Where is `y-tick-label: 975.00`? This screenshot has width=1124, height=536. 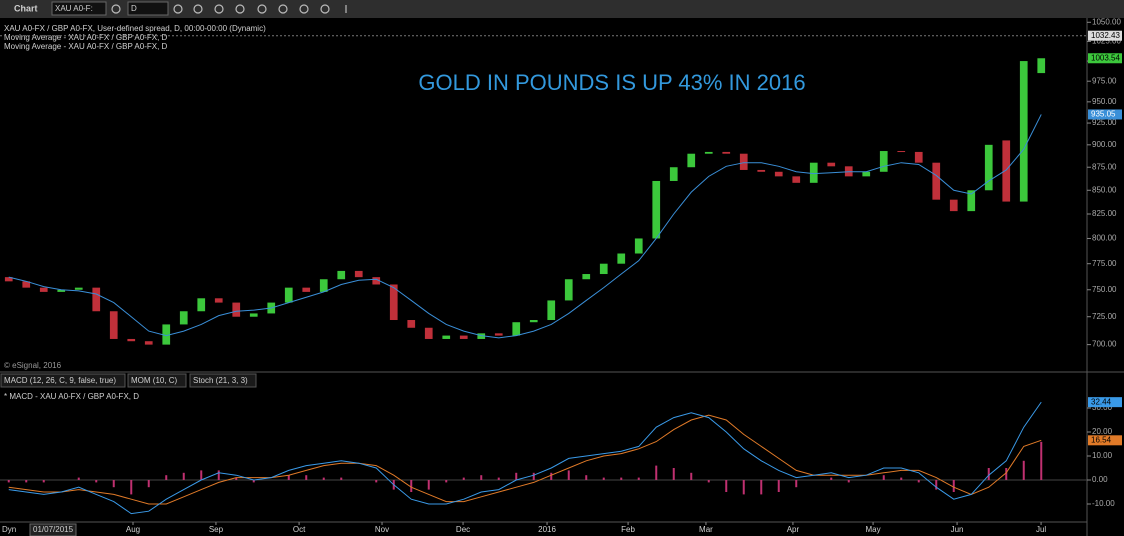
y-tick-label: 975.00 is located at coordinates (1104, 80).